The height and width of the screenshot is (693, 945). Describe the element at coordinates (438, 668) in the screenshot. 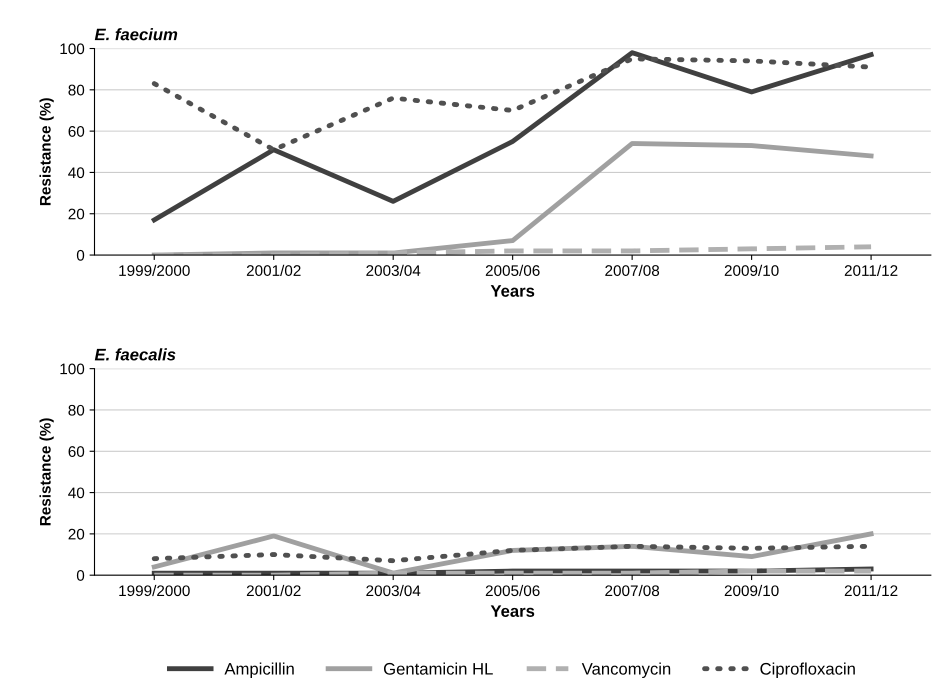

I see `legend-label: Gentamicin HL` at that location.